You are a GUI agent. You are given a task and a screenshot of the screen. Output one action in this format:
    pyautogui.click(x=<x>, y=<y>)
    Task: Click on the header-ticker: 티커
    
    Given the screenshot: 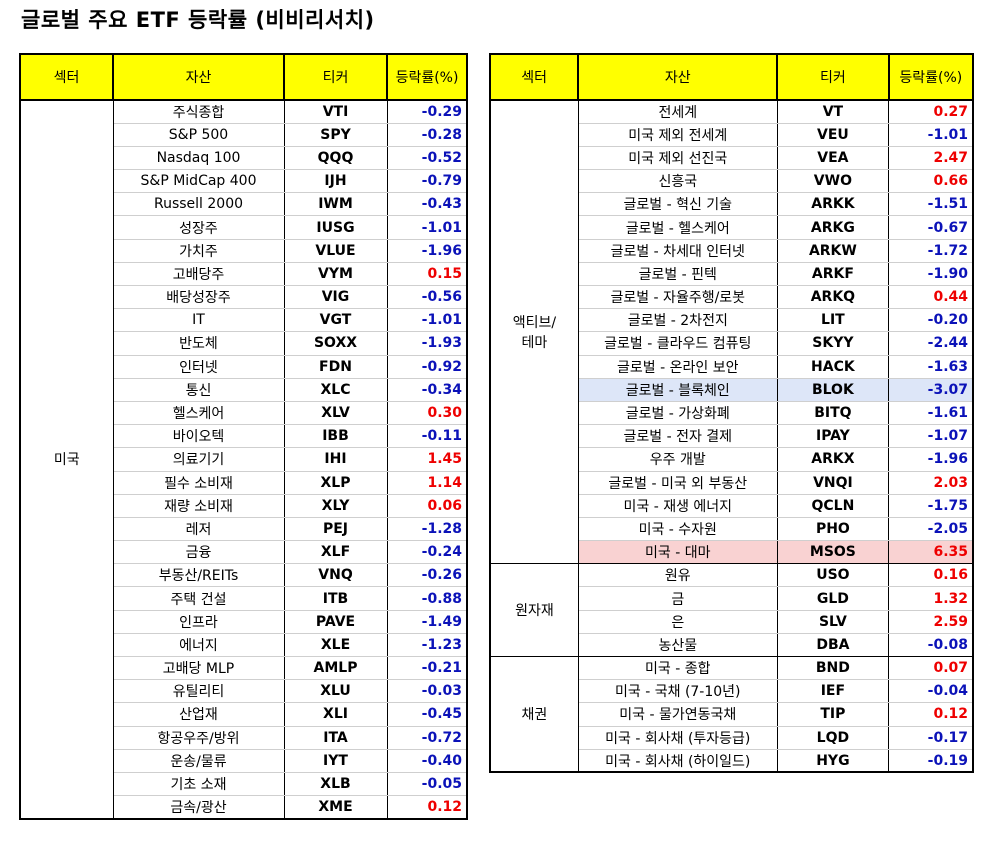 What is the action you would take?
    pyautogui.click(x=833, y=77)
    